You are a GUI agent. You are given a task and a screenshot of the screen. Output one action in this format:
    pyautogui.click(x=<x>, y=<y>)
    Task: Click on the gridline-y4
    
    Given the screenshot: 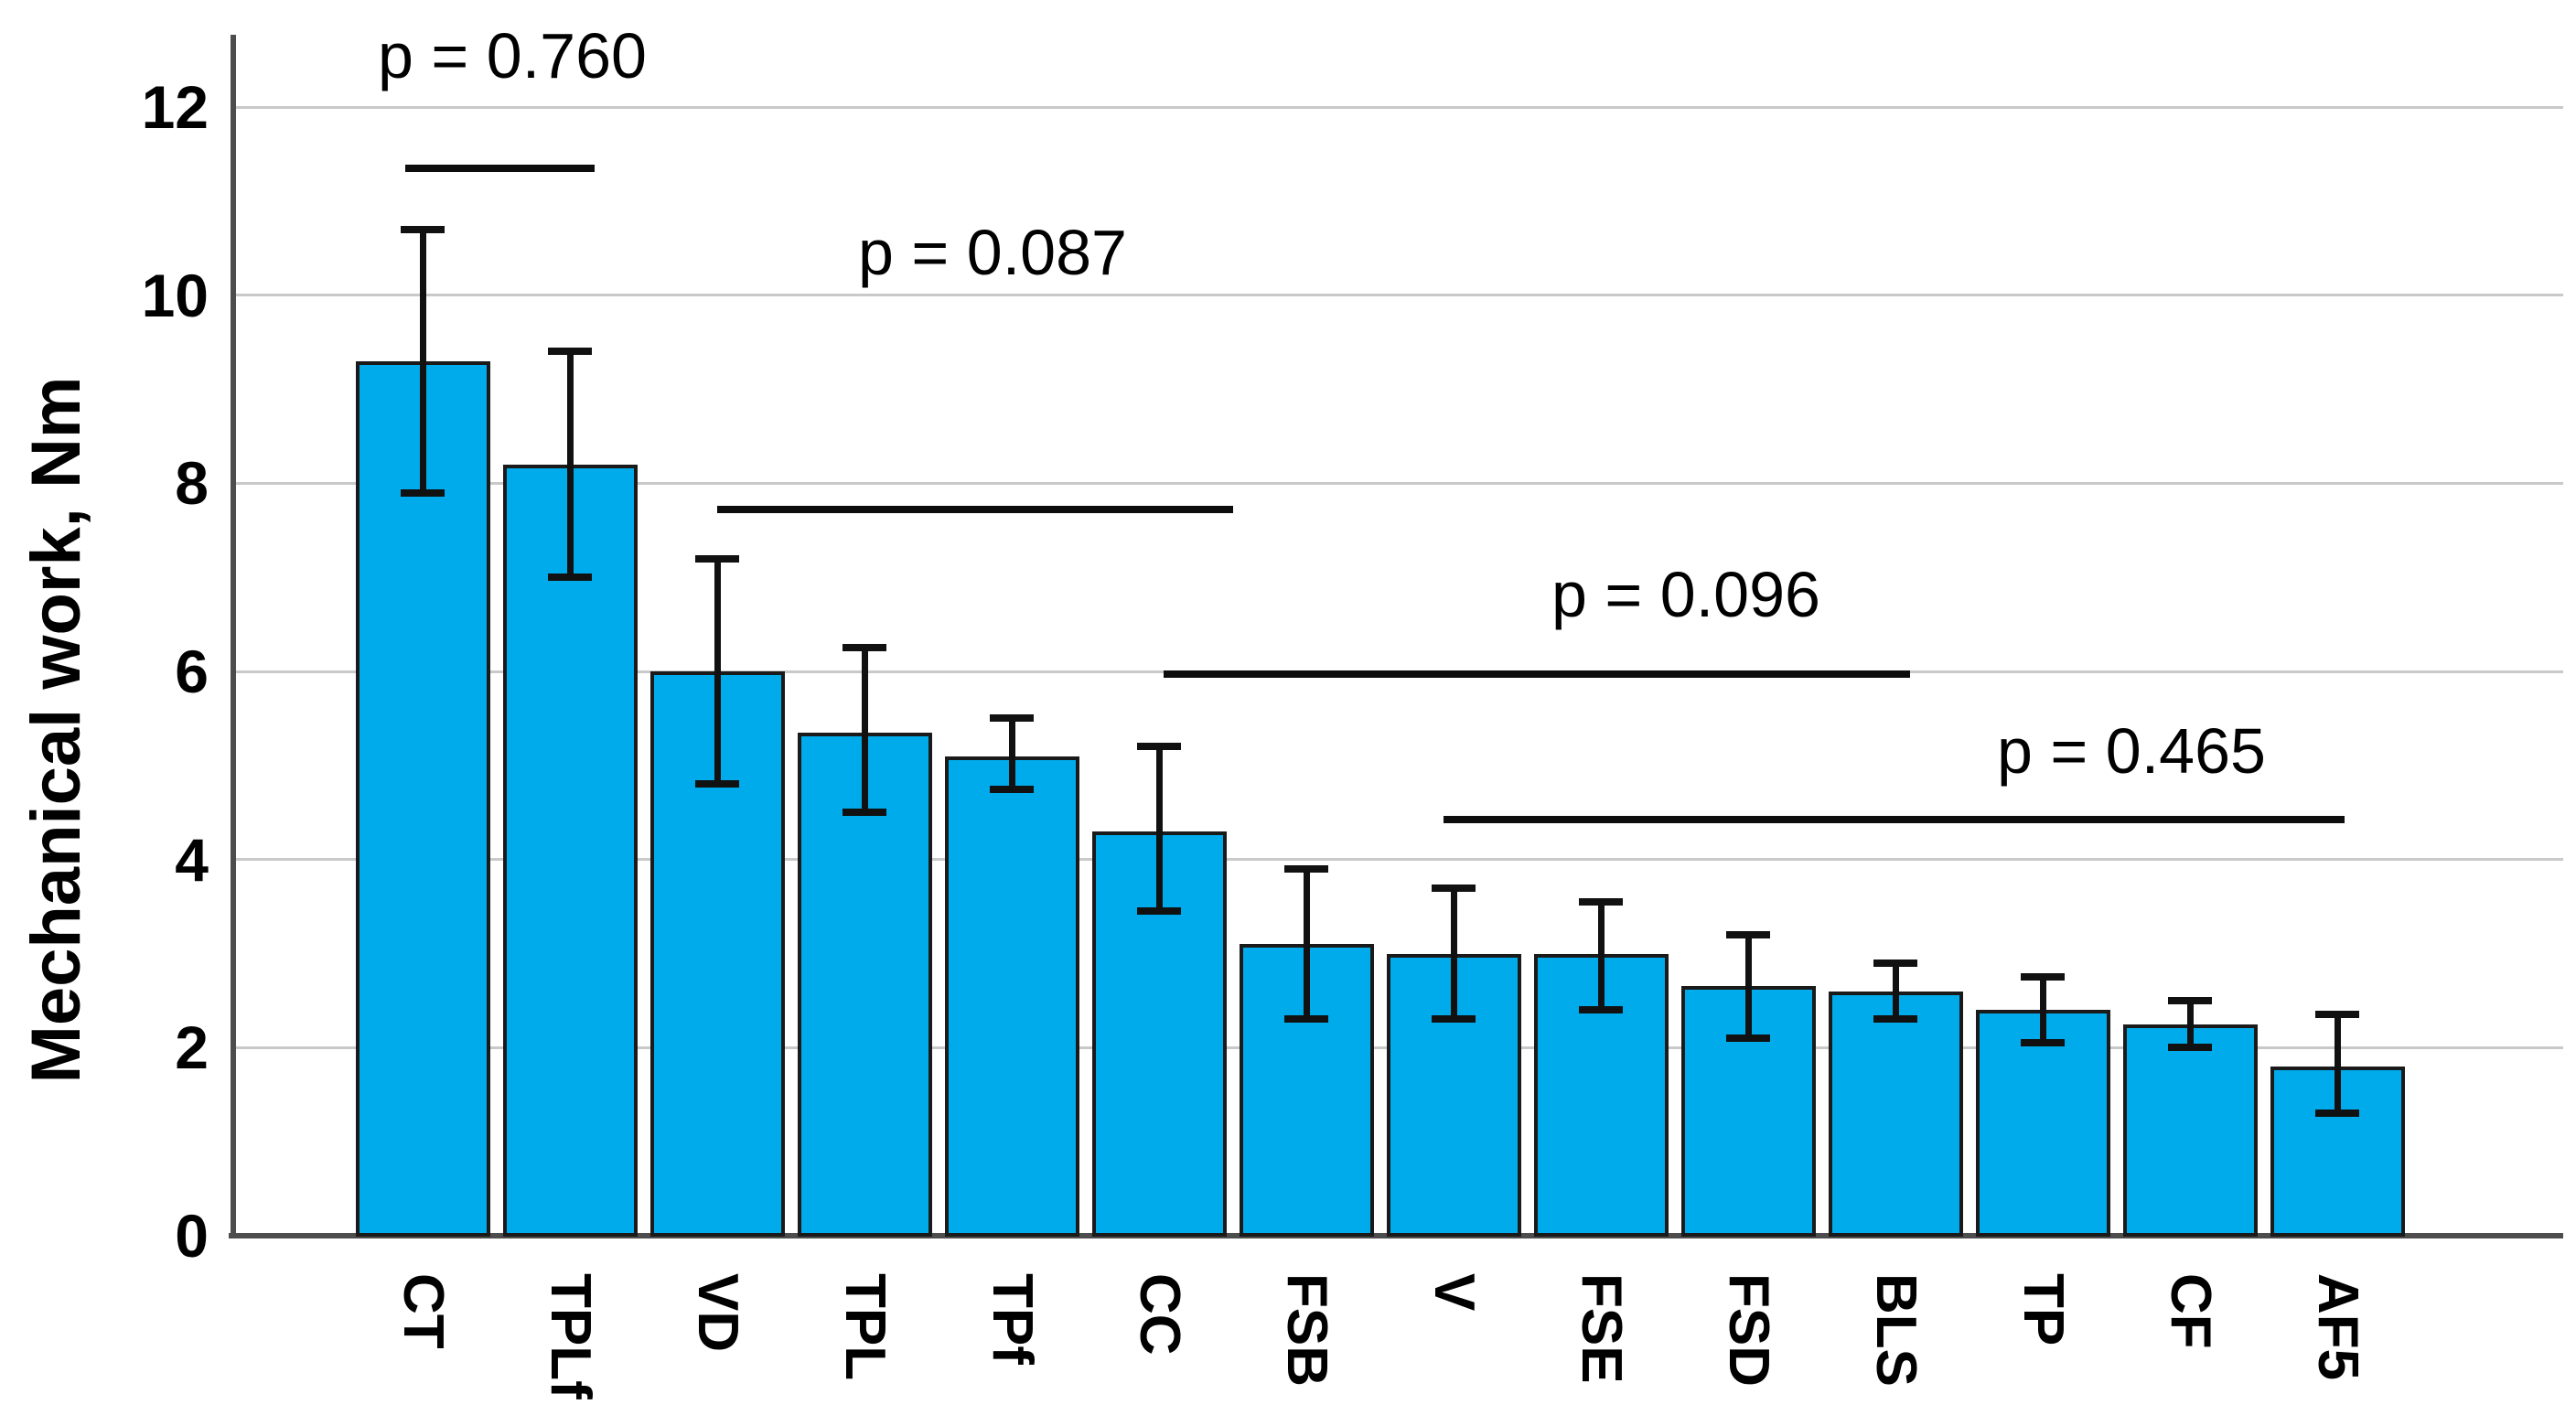 What is the action you would take?
    pyautogui.click(x=1398, y=860)
    